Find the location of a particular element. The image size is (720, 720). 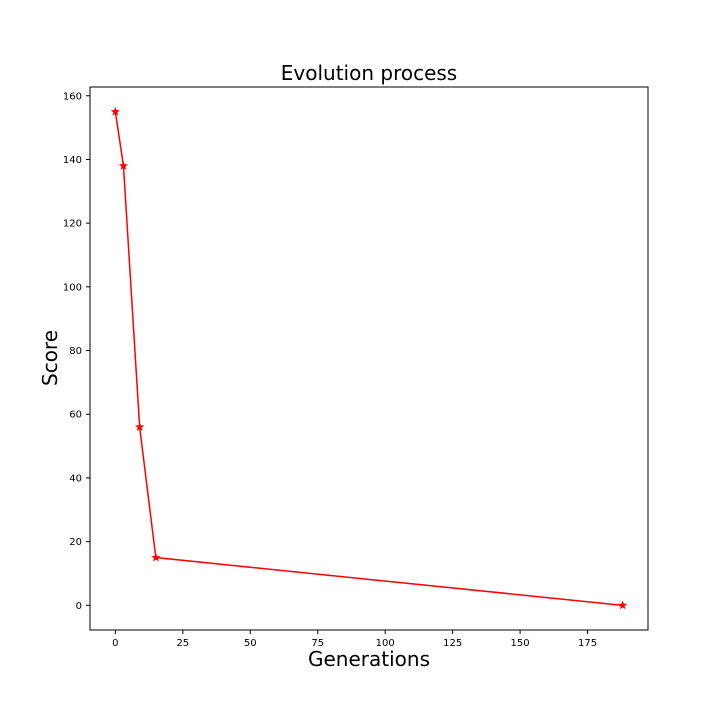

y-axis-label: Score is located at coordinates (50, 358).